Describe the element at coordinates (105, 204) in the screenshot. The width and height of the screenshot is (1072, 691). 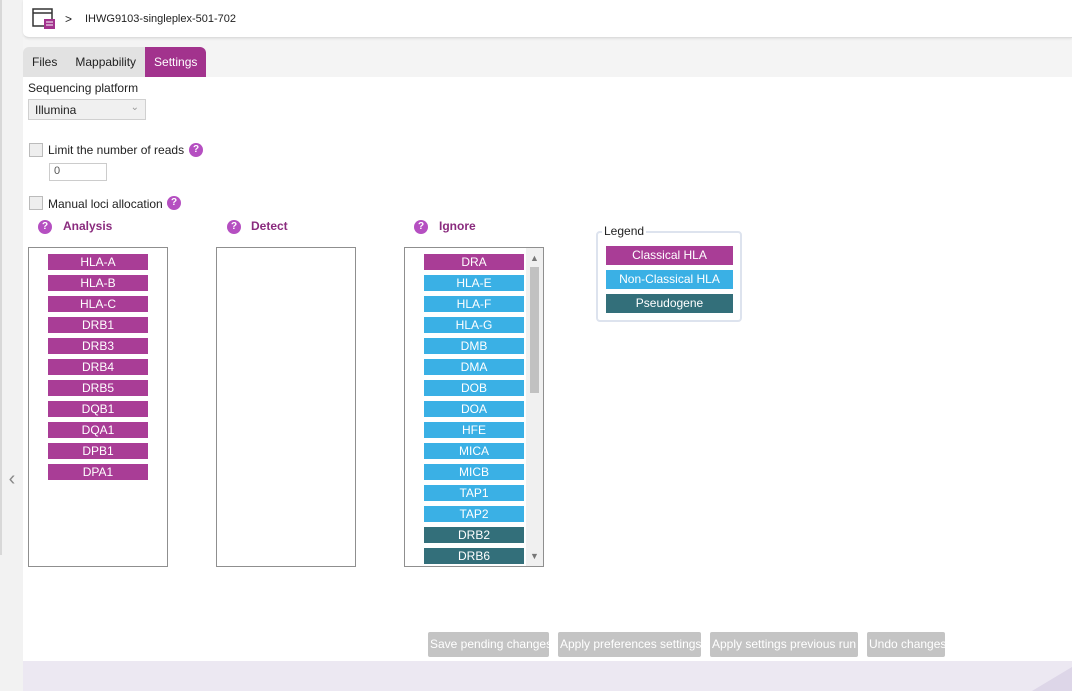
I see `manual-loci-label: Manual loci allocation` at that location.